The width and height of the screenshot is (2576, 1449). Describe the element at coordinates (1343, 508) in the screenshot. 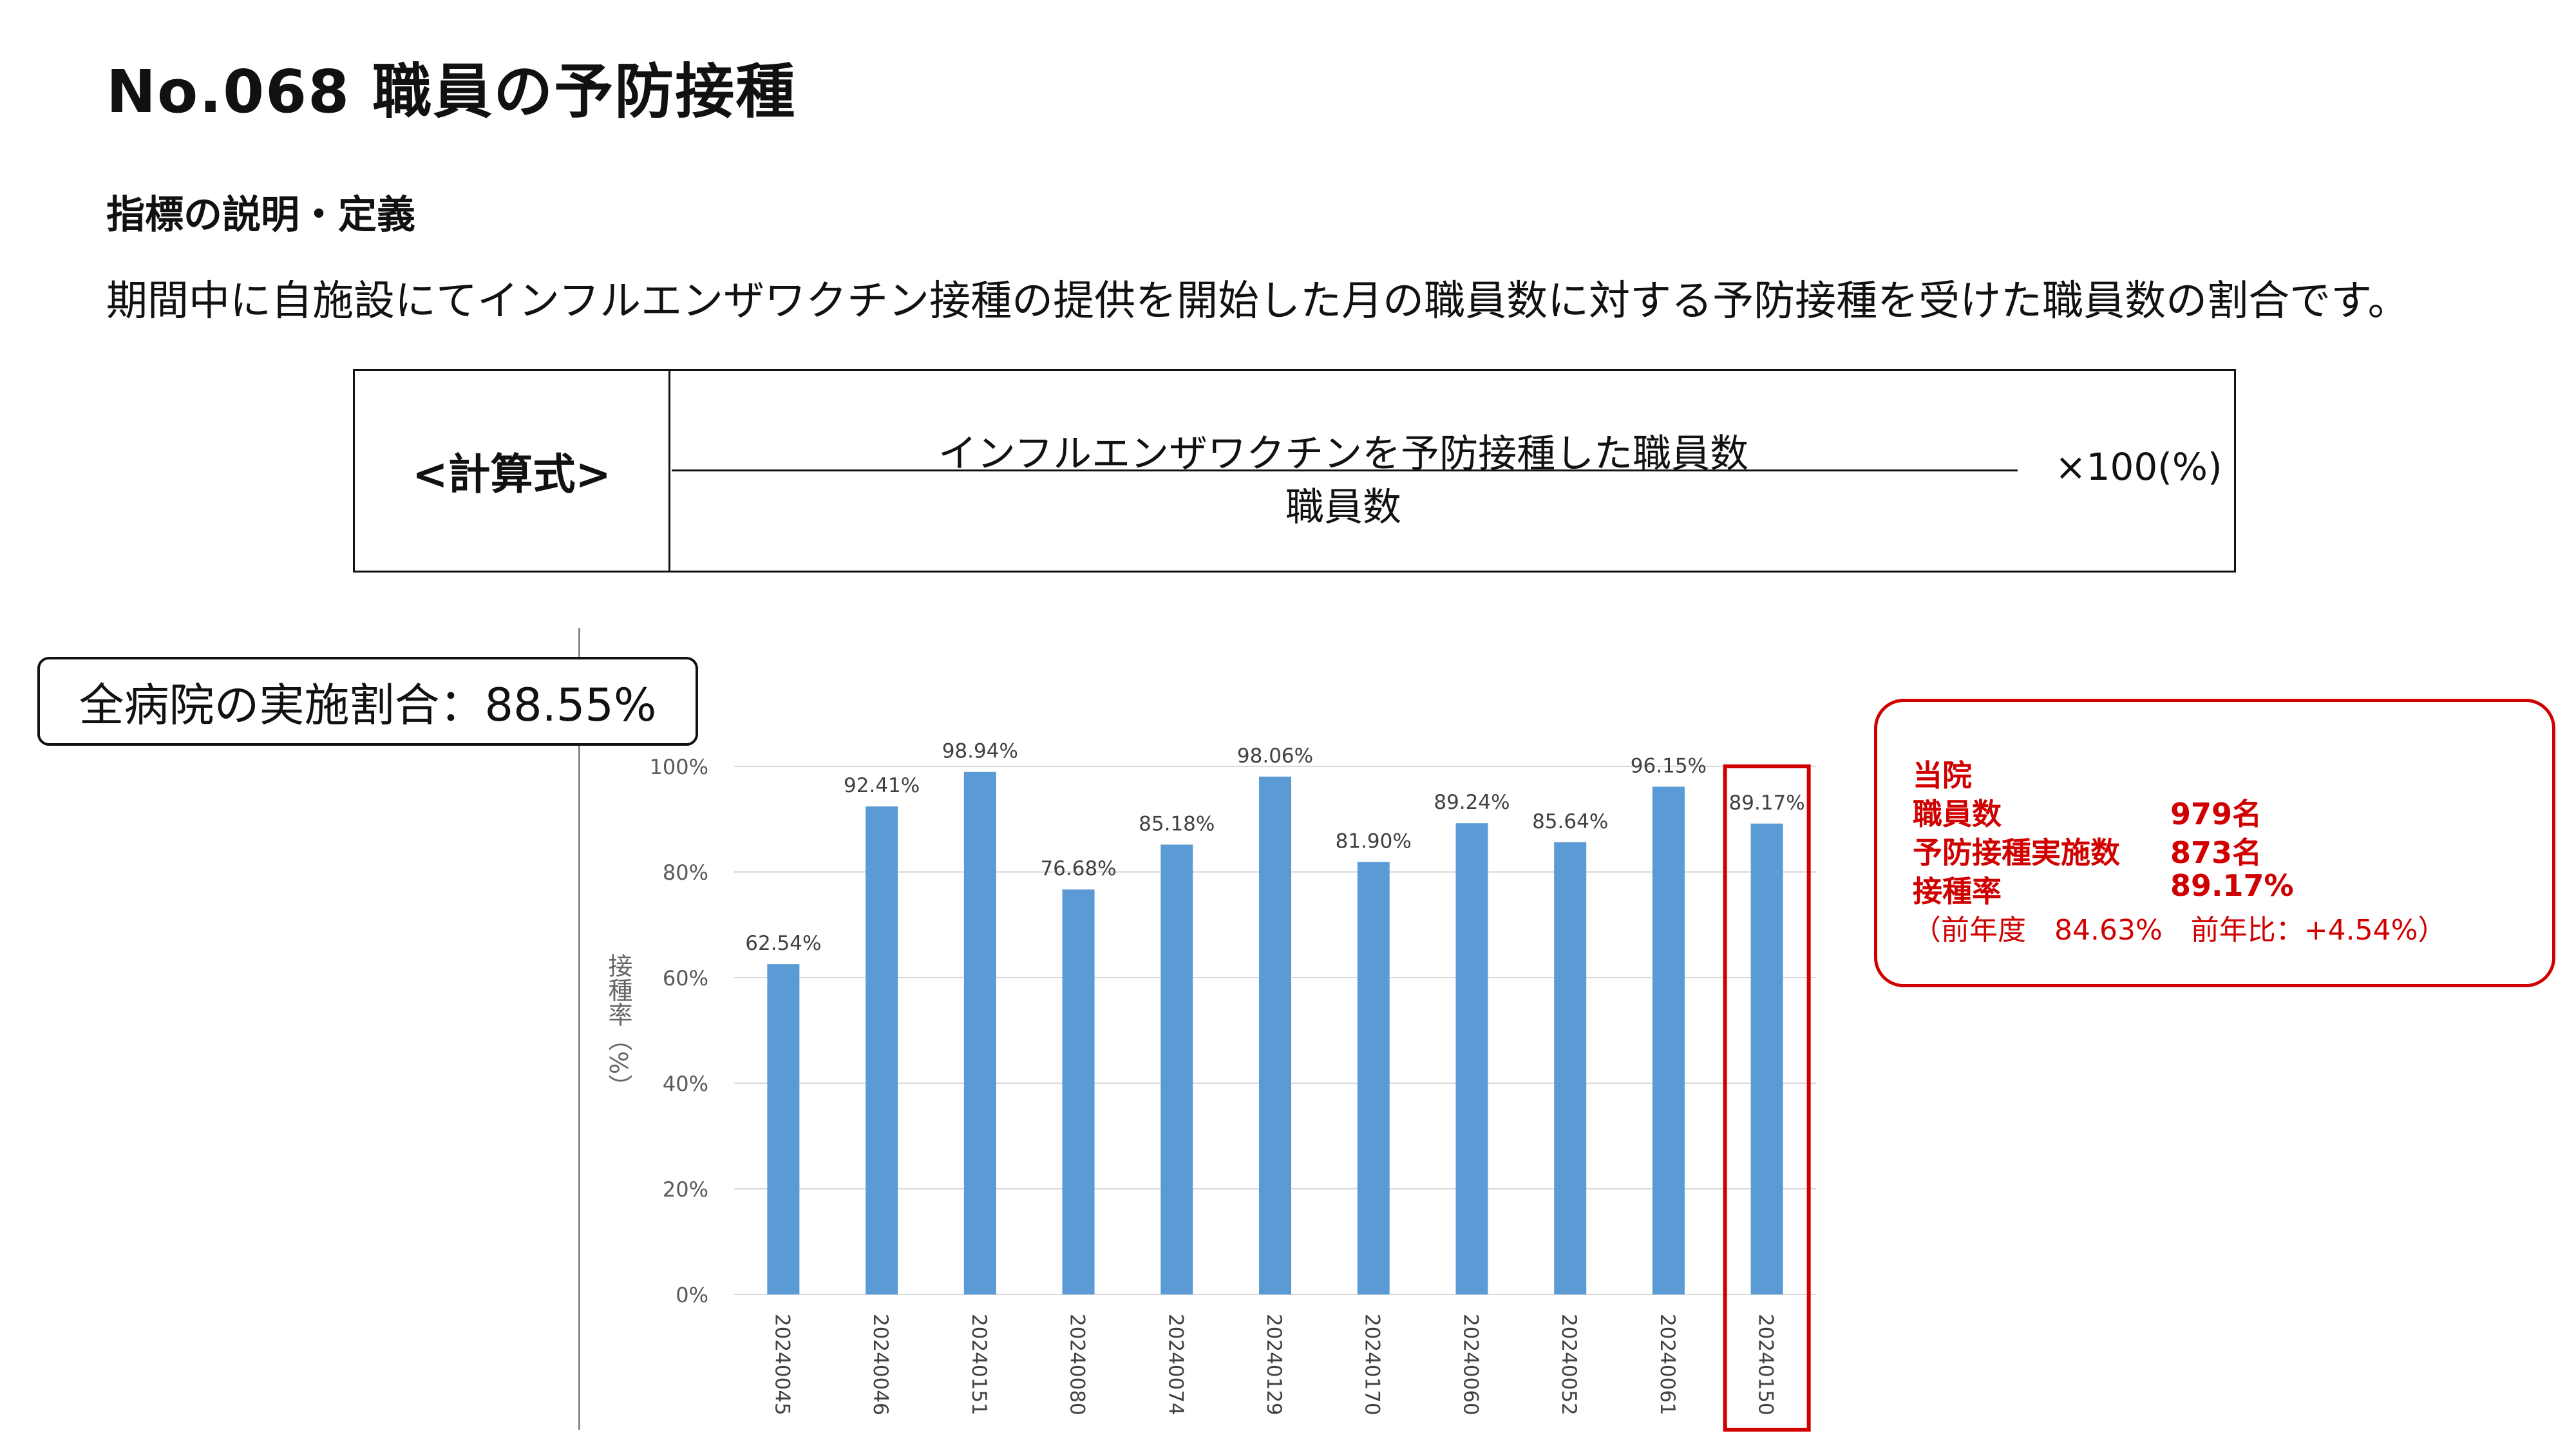

I see `formula-denominator: 職員数` at that location.